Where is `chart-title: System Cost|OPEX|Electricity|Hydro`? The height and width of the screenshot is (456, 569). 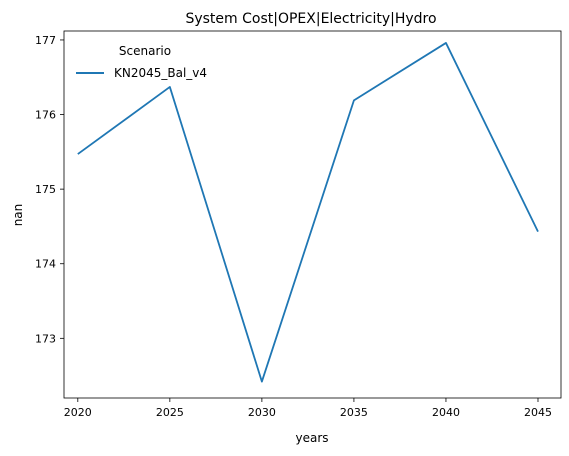 chart-title: System Cost|OPEX|Electricity|Hydro is located at coordinates (310, 19).